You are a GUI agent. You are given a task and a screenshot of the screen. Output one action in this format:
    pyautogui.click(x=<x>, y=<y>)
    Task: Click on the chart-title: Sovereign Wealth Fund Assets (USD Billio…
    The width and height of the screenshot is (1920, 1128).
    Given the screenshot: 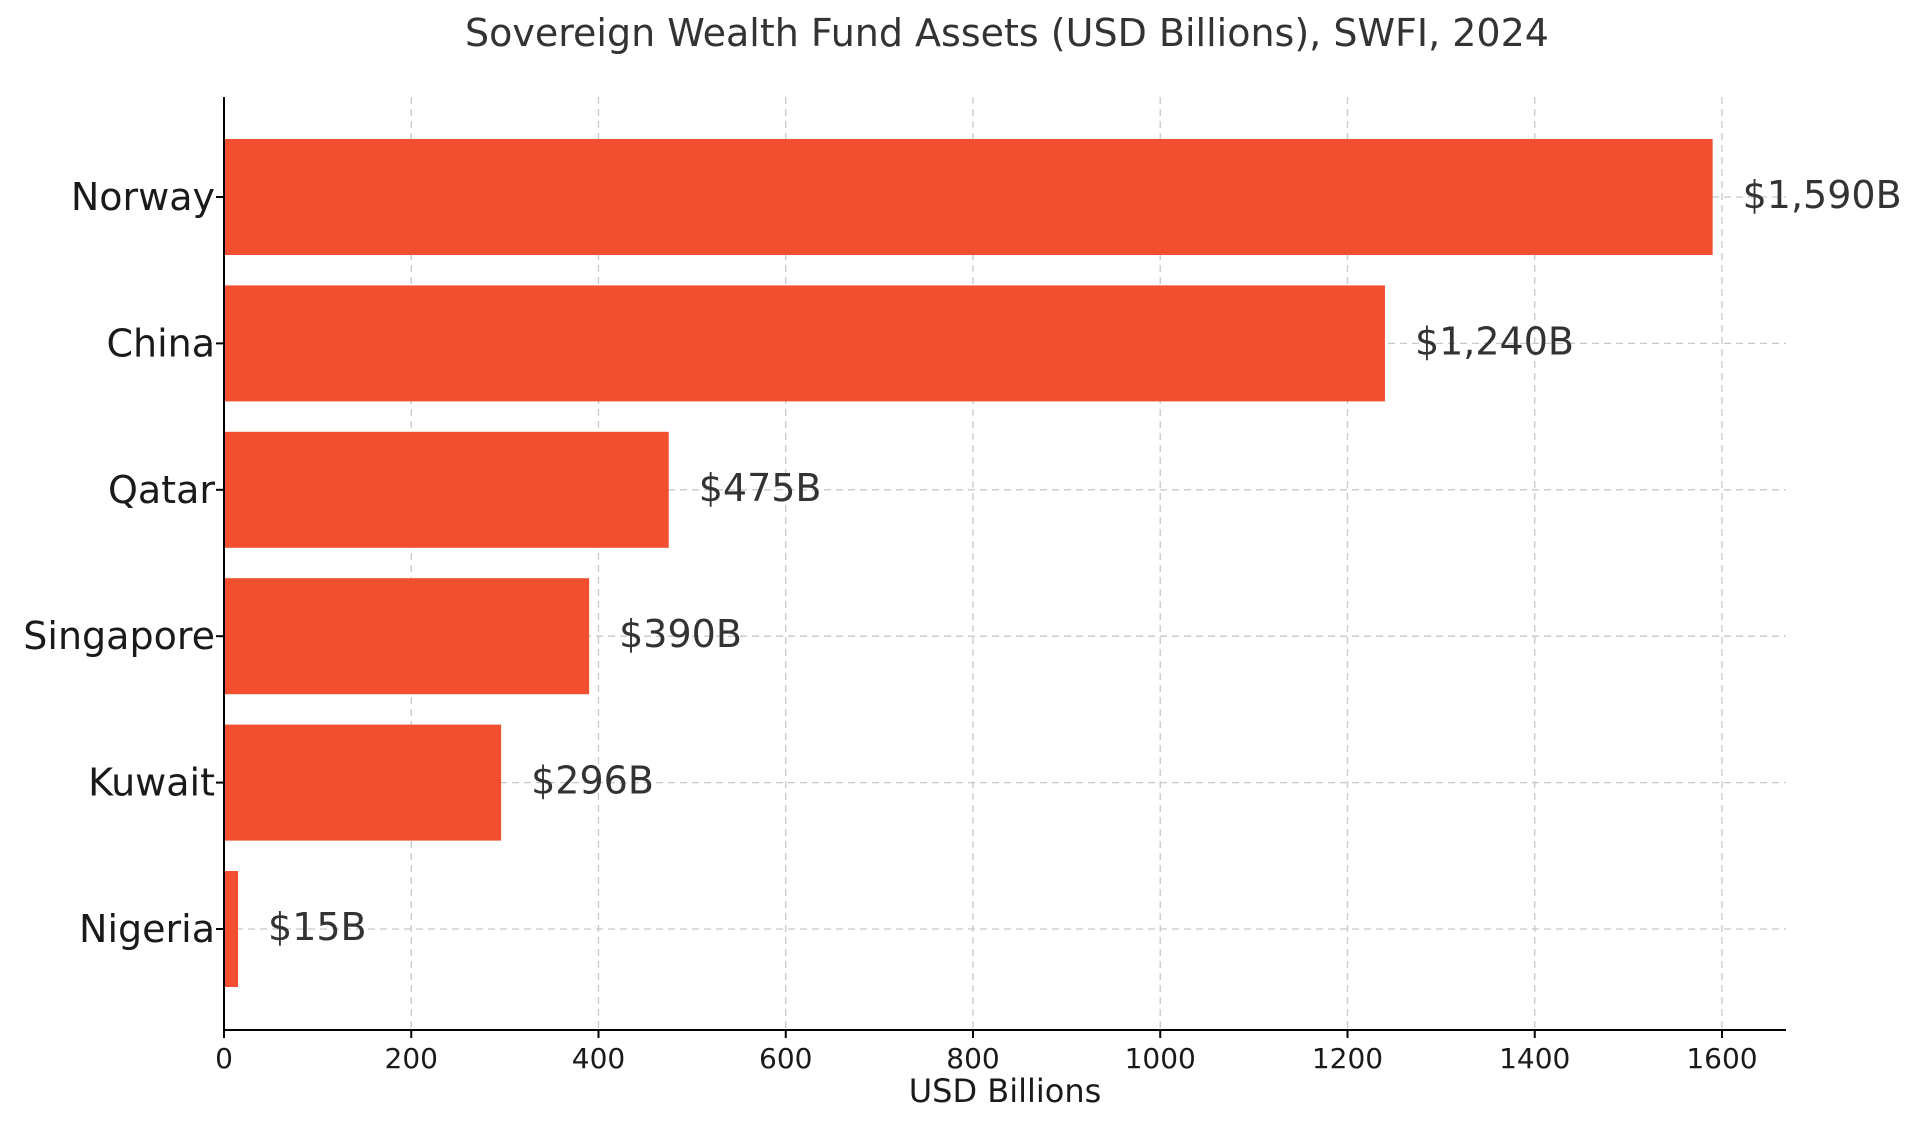 What is the action you would take?
    pyautogui.click(x=1007, y=33)
    